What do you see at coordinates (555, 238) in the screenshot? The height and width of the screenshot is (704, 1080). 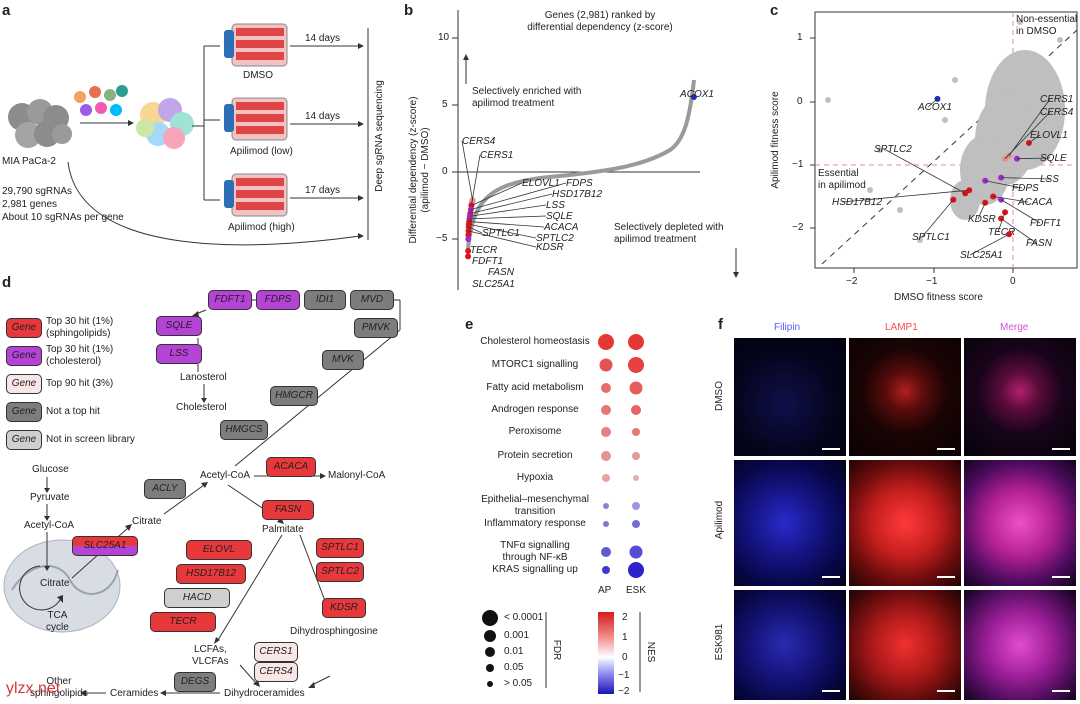 I see `b-label-sptlc2: SPTLC2` at bounding box center [555, 238].